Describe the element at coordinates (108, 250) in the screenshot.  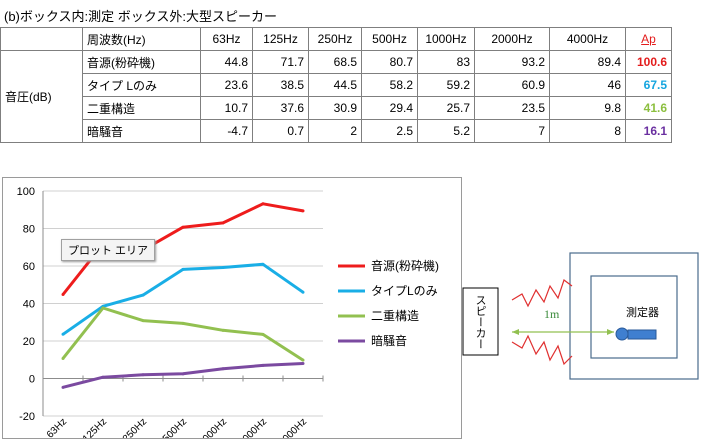
I see `plot-area-tooltip: プロット エリア` at that location.